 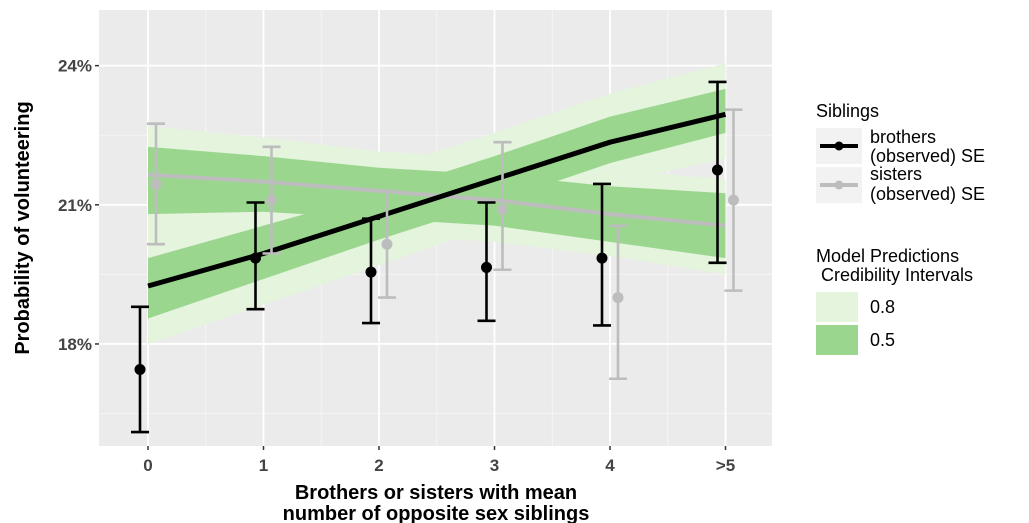 I want to click on legend-brothers-label-line2: (observed) SE, so click(x=927, y=156).